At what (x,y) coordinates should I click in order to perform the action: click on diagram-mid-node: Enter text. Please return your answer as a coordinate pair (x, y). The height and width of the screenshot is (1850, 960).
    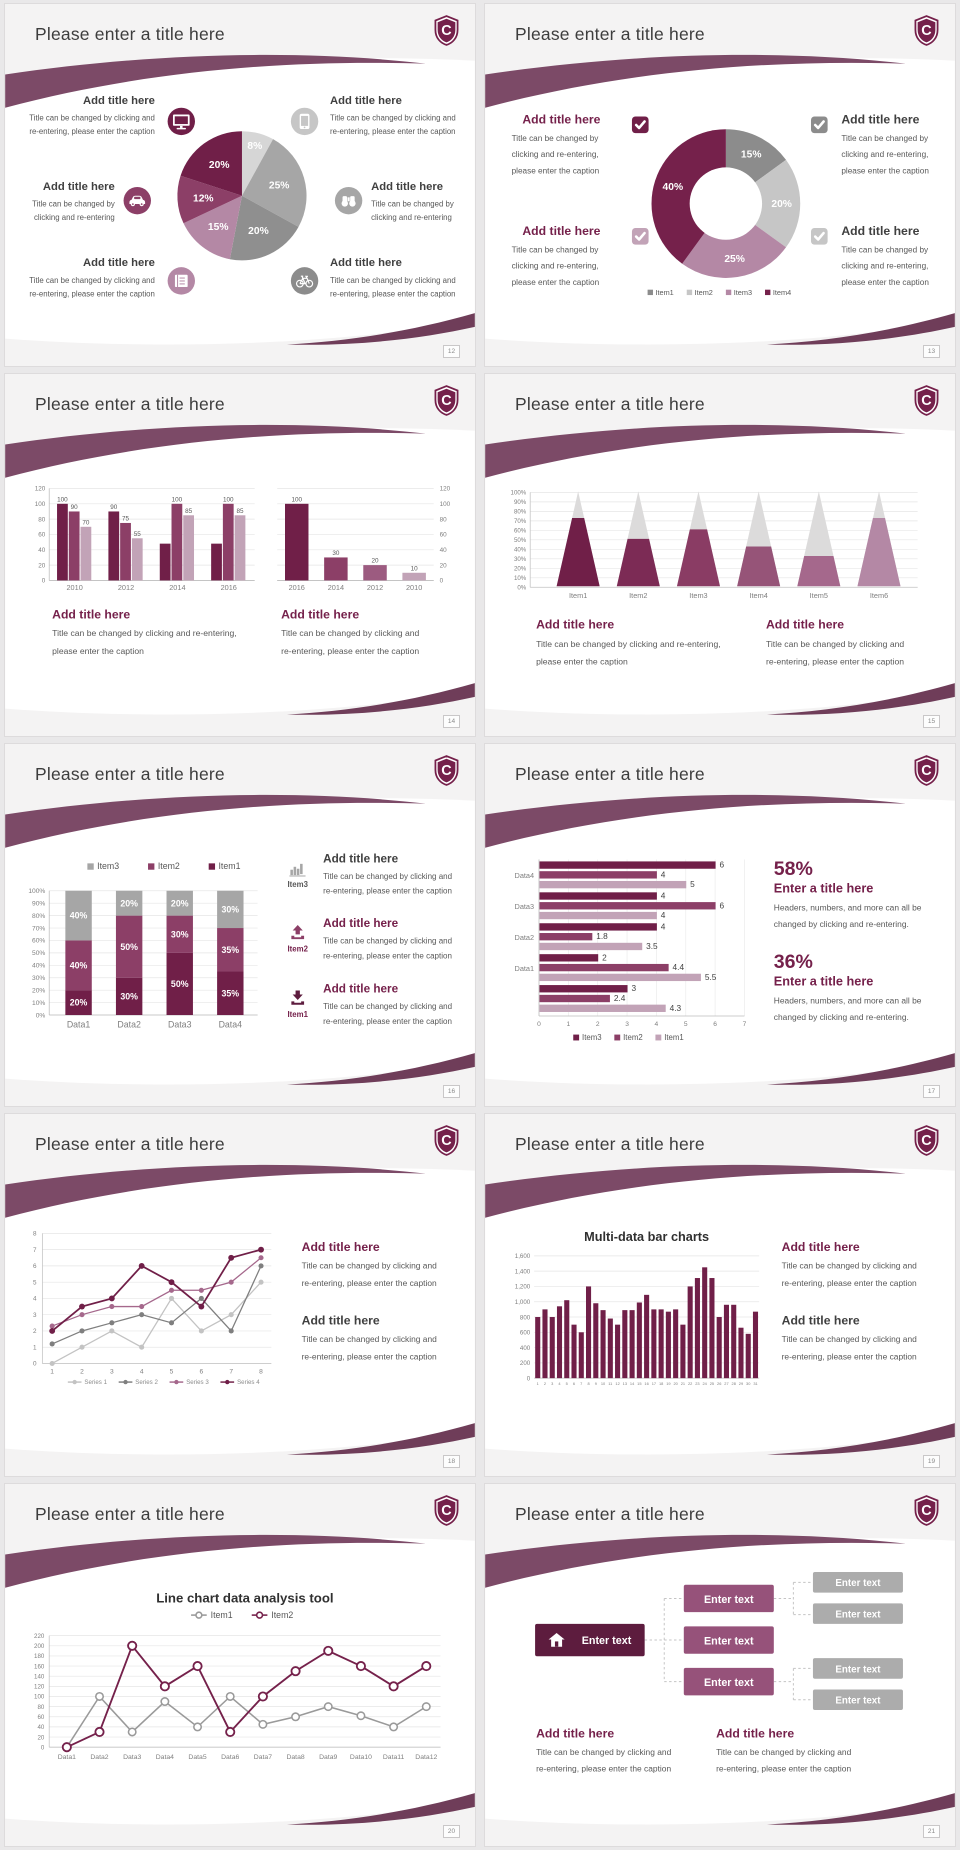
    Looking at the image, I should click on (728, 1598).